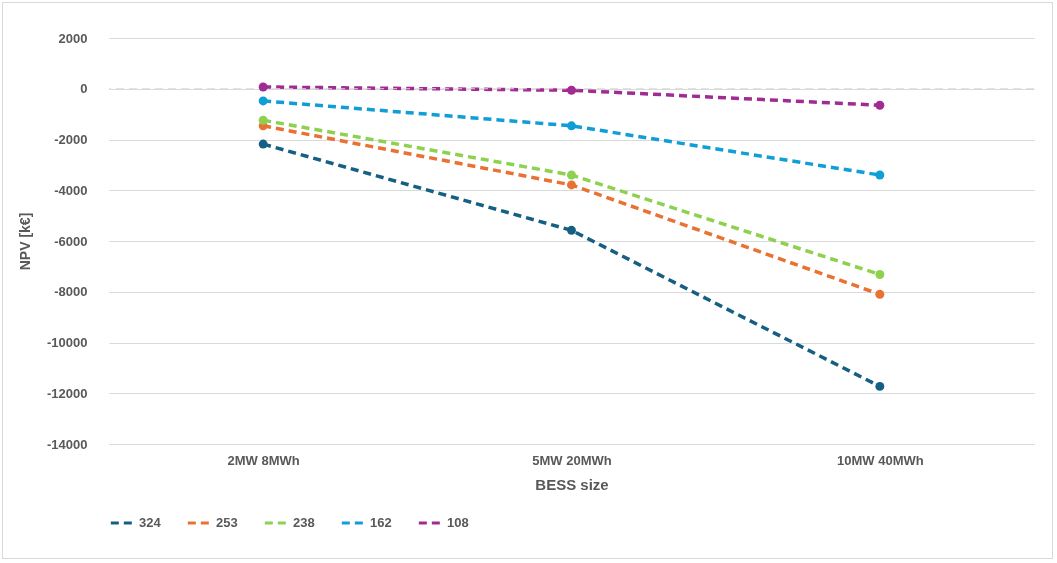  Describe the element at coordinates (84, 89) in the screenshot. I see `y-tick-label: 0` at that location.